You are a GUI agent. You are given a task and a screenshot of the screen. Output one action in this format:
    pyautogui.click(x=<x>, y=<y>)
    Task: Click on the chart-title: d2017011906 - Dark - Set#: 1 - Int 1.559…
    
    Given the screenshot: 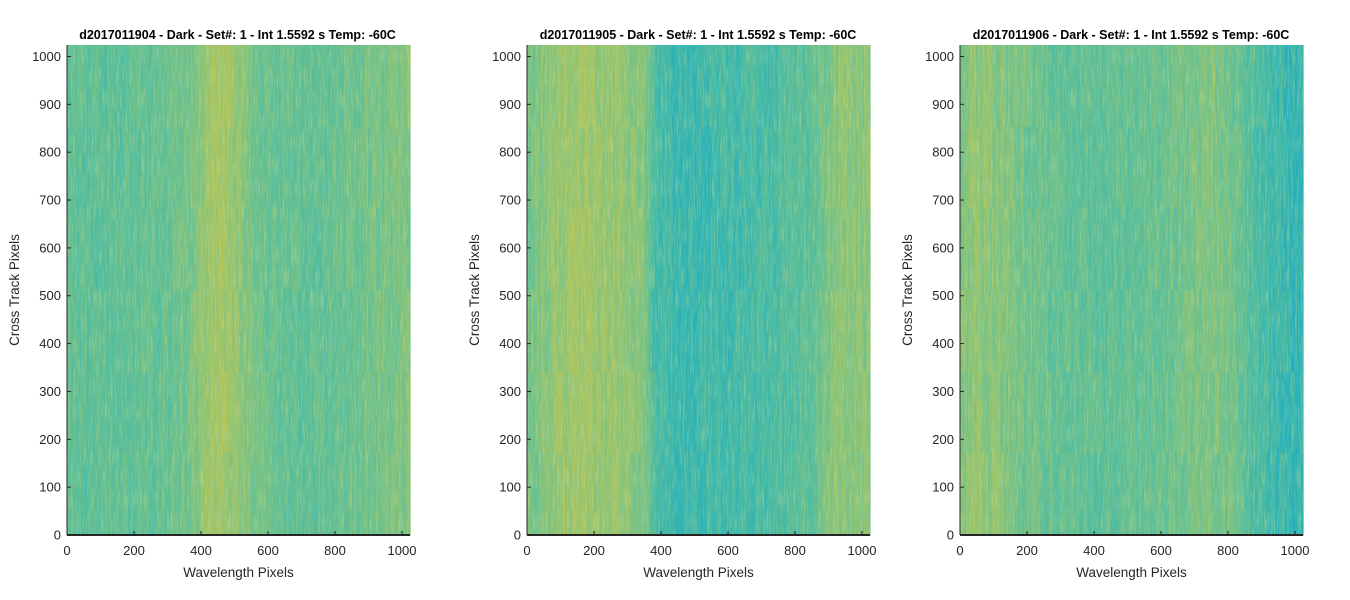 What is the action you would take?
    pyautogui.click(x=1131, y=35)
    